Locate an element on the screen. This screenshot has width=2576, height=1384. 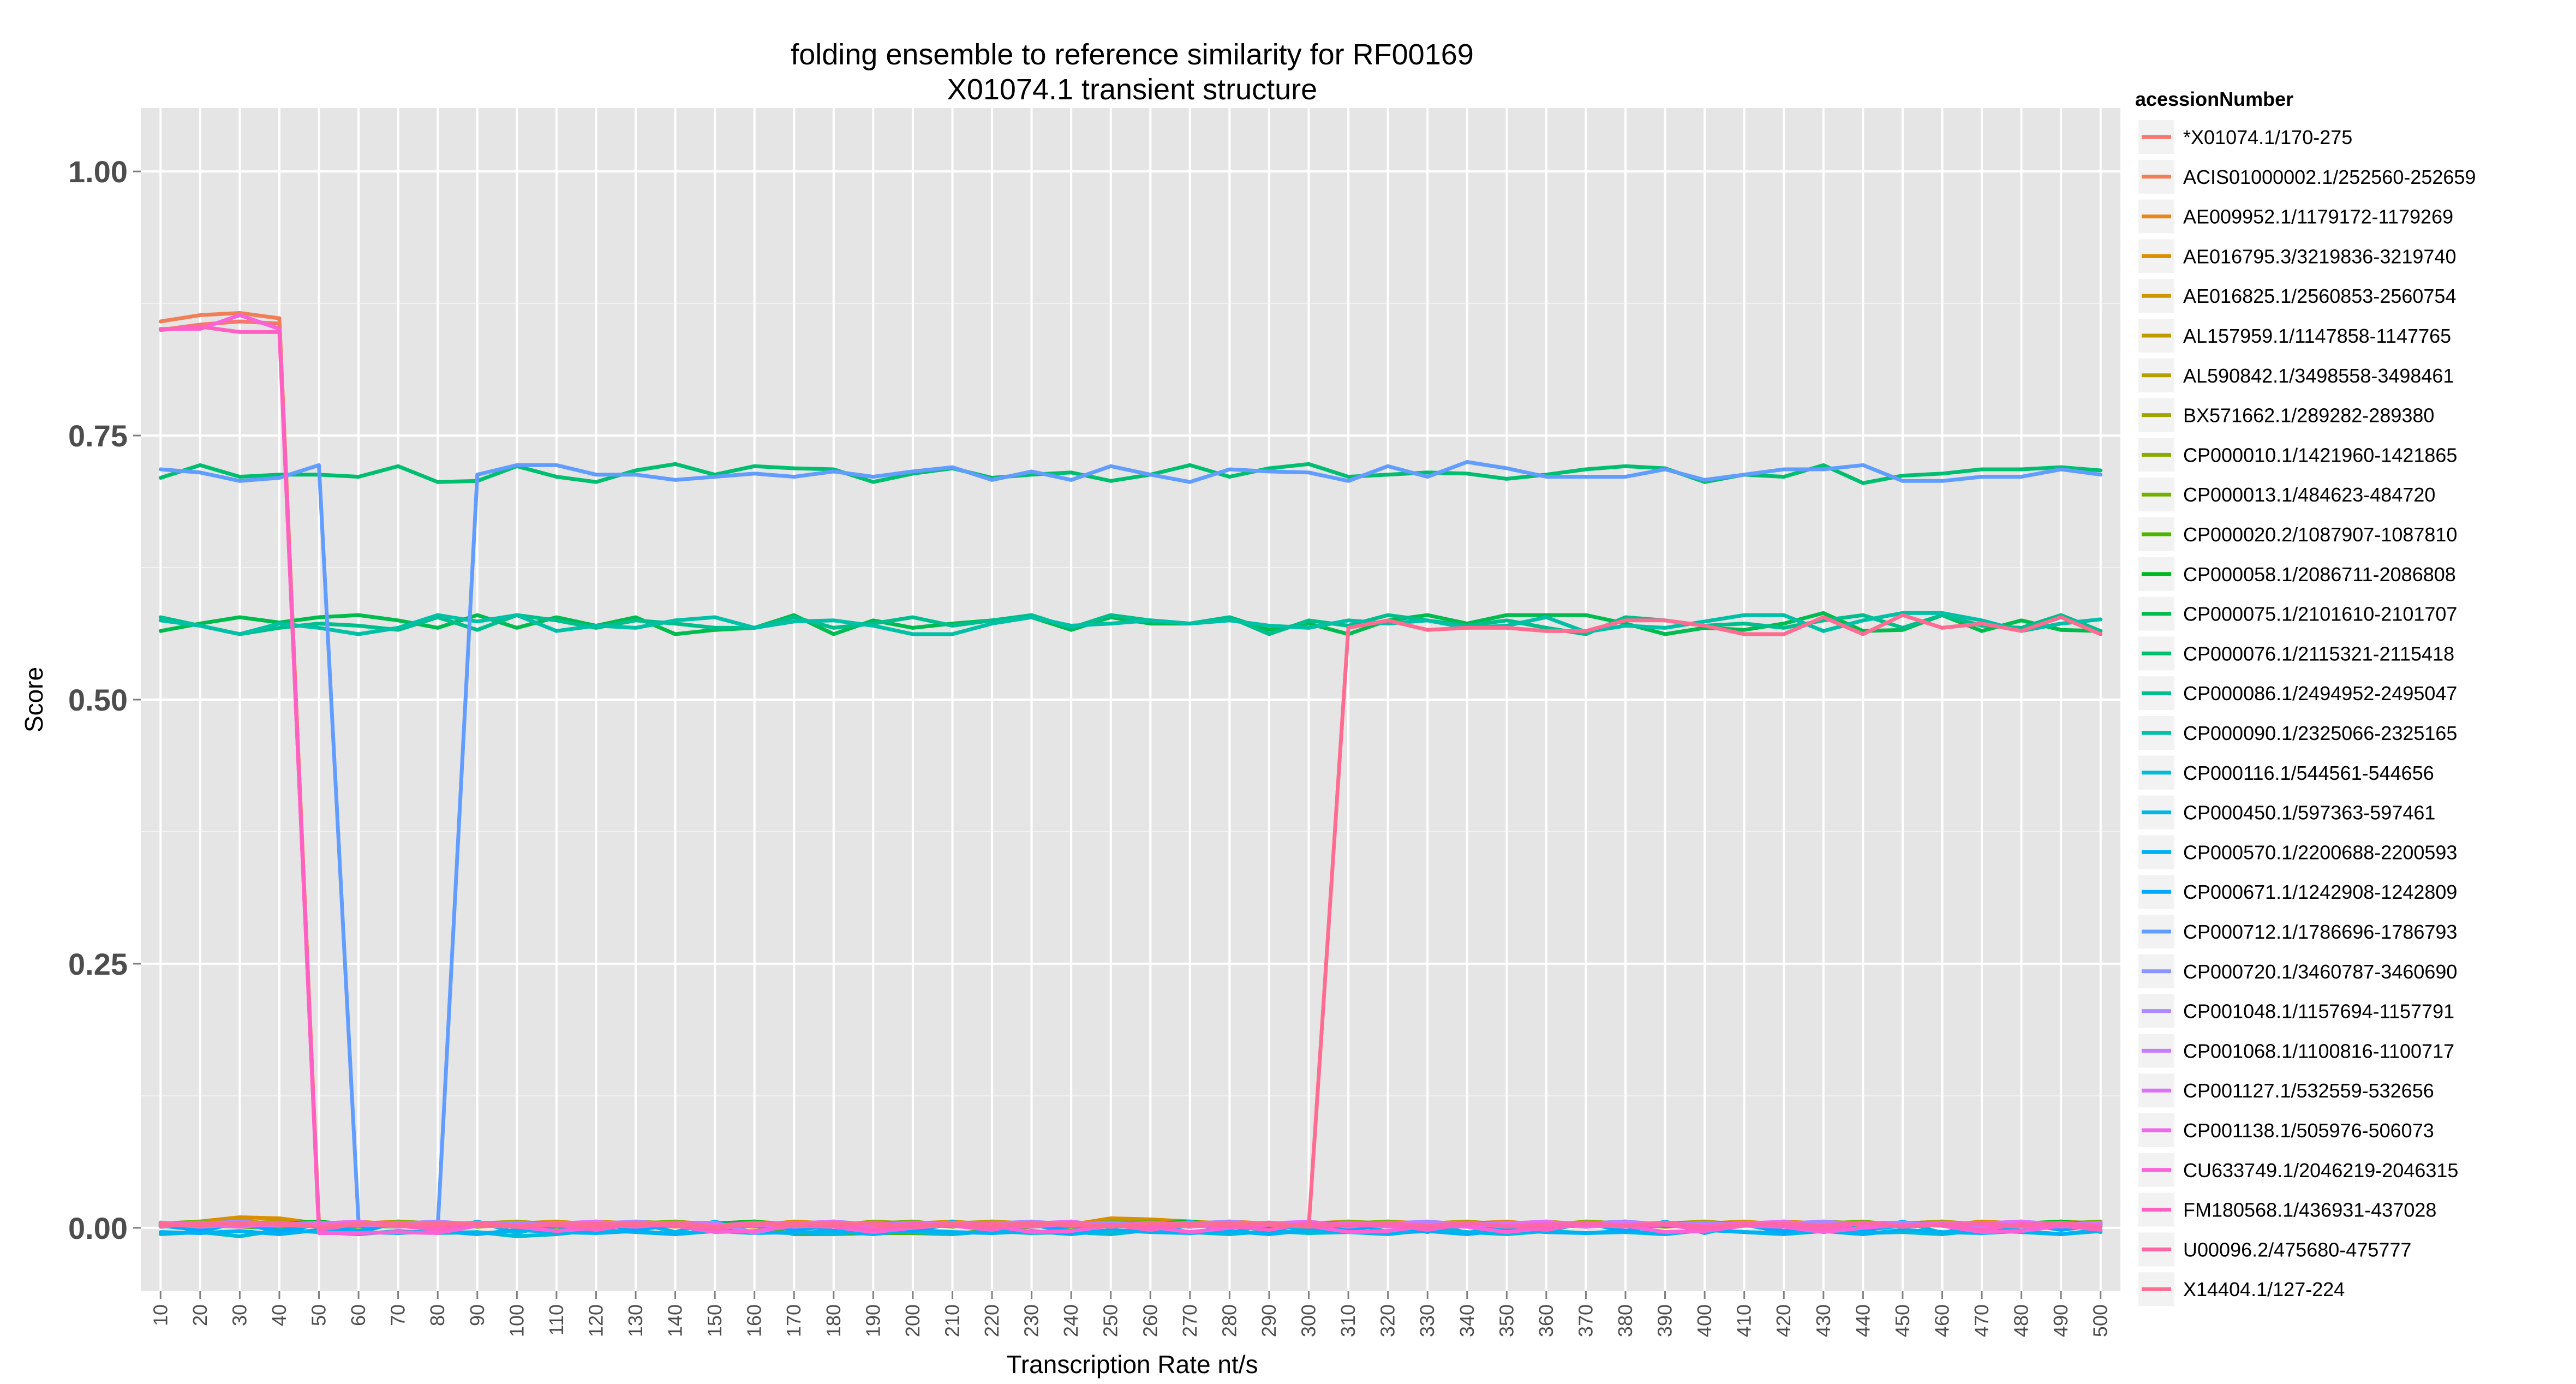
legend-item-label: CP000712.1/1786696-1786793 is located at coordinates (2320, 932).